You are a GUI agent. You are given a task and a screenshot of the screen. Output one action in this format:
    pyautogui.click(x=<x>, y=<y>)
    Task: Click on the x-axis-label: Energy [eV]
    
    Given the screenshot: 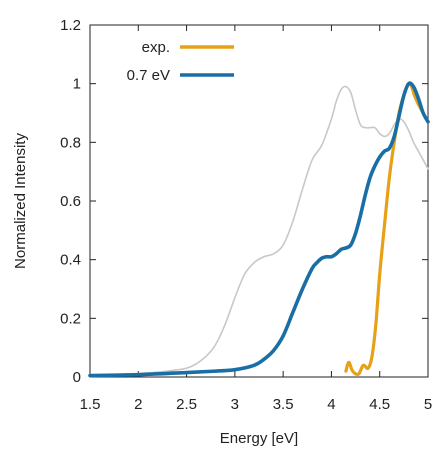 What is the action you would take?
    pyautogui.click(x=259, y=438)
    